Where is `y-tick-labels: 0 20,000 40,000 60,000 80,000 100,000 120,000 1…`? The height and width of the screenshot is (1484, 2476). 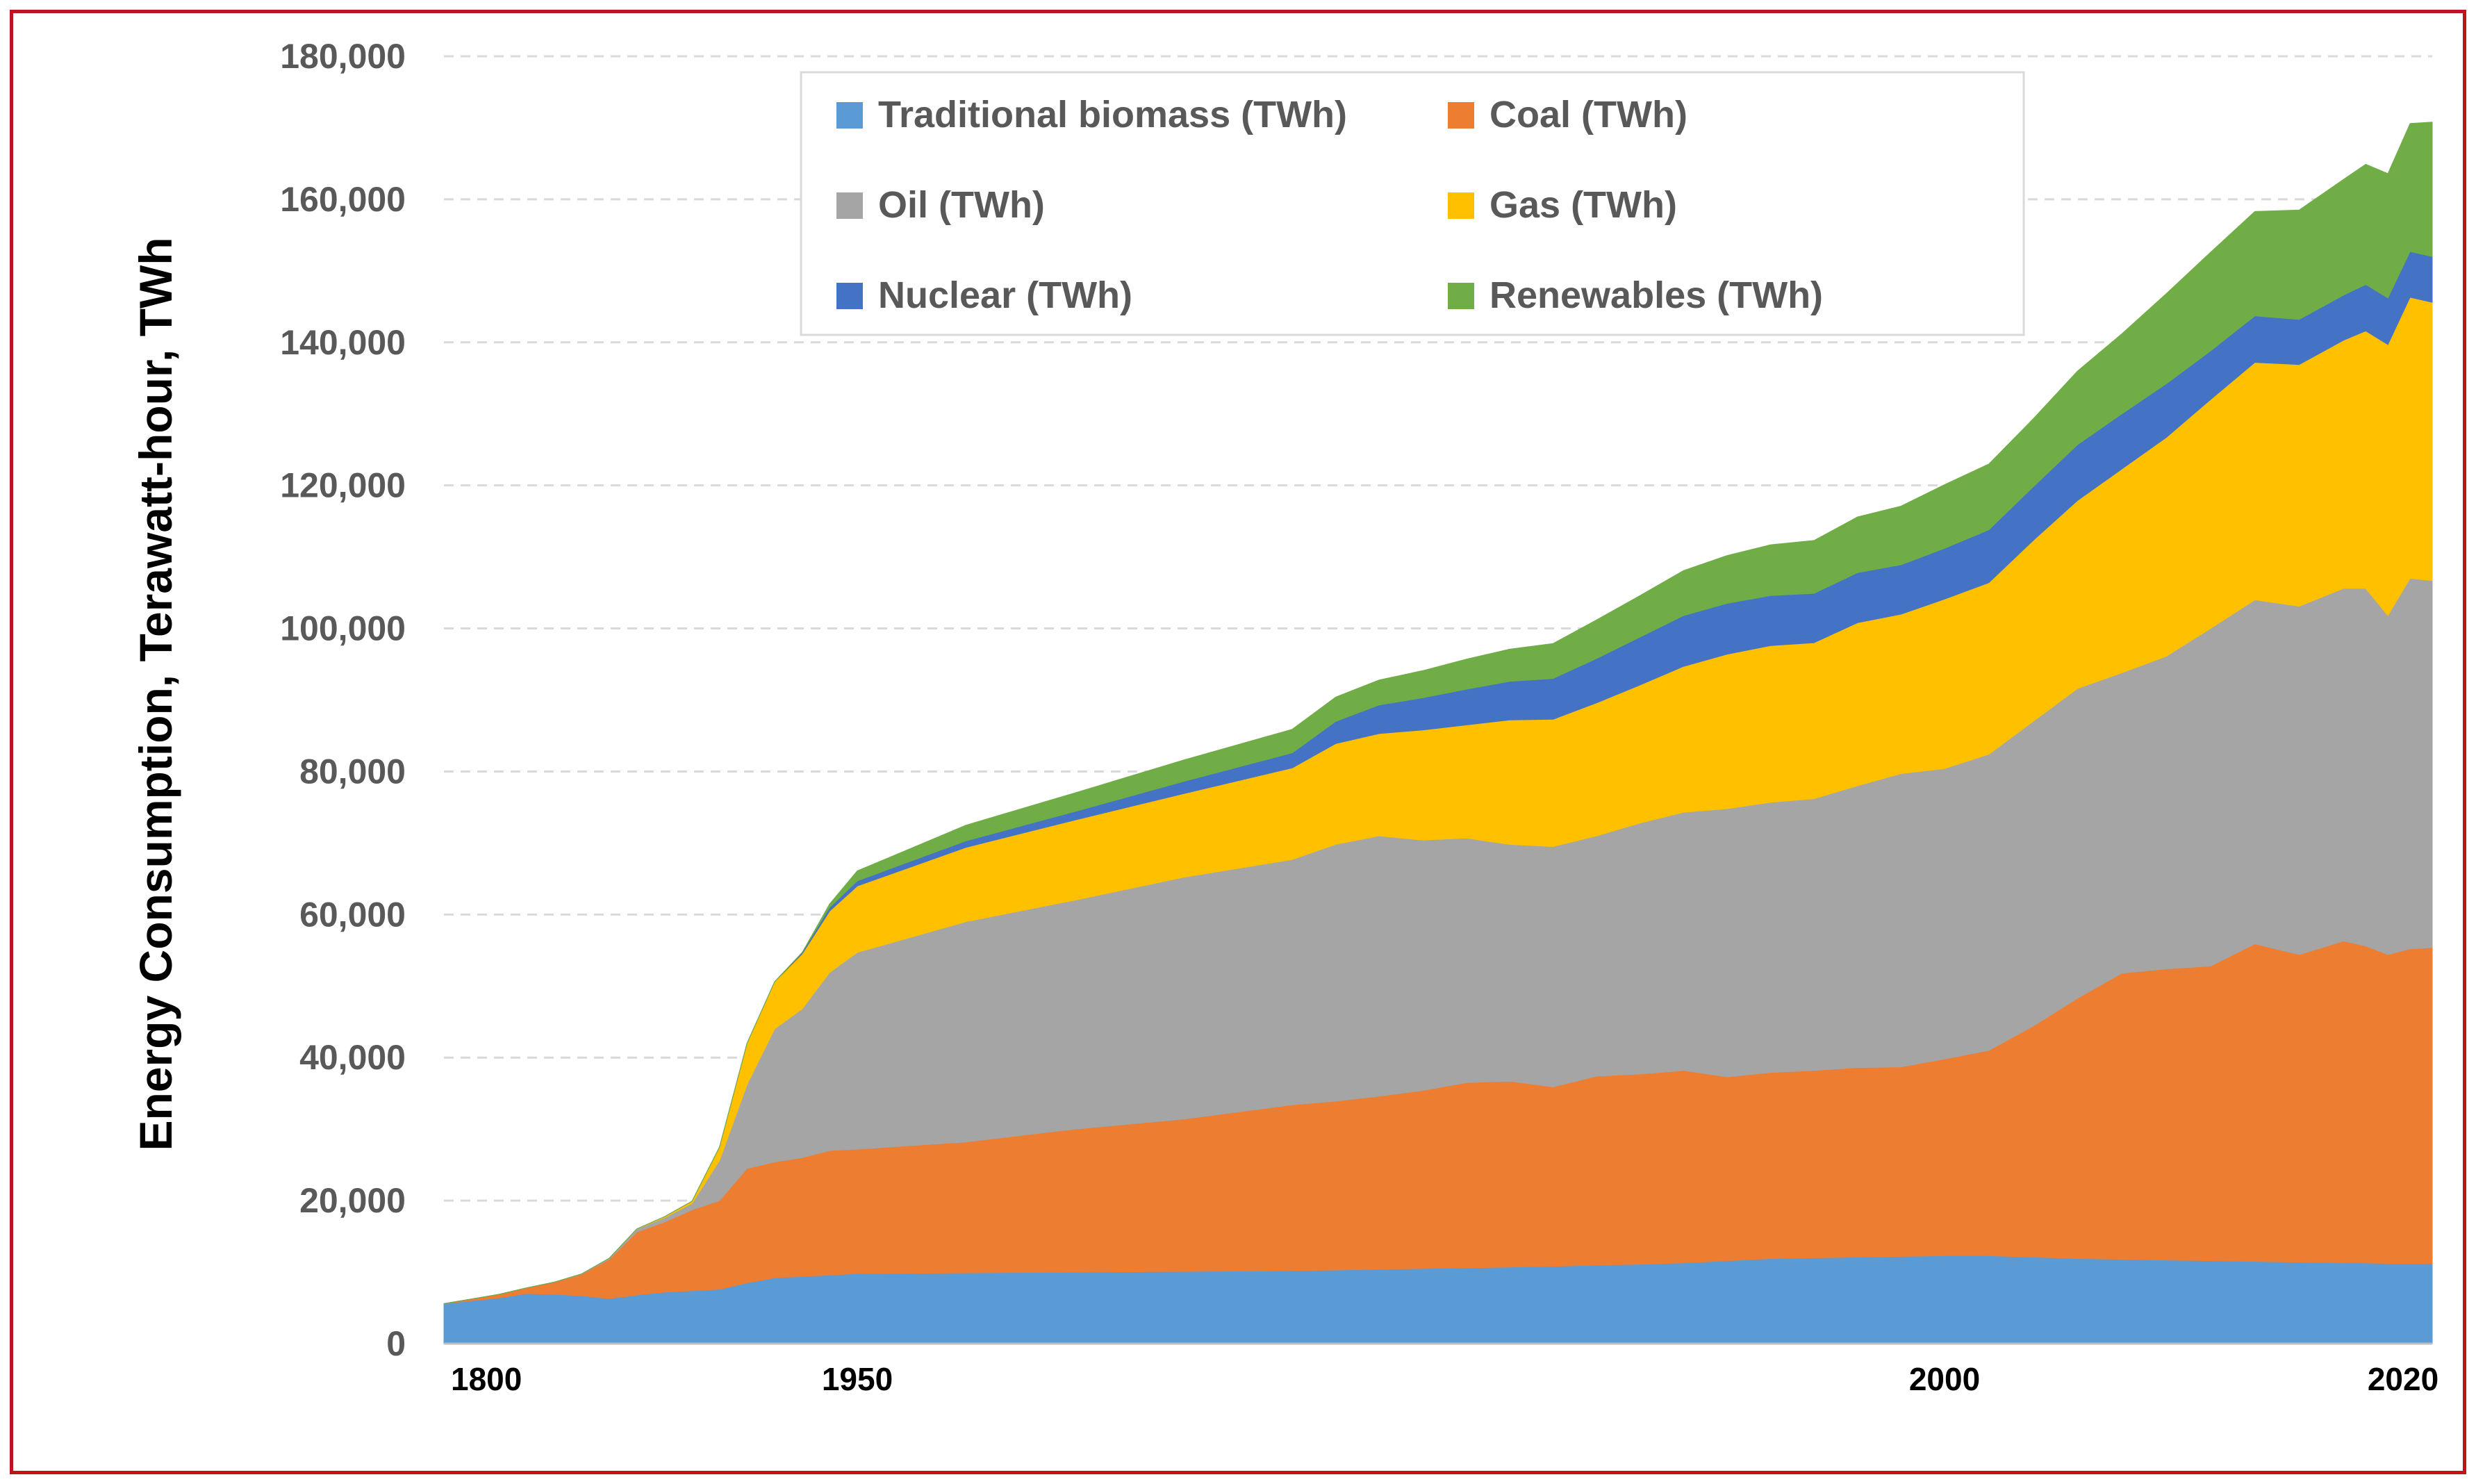
y-tick-labels: 0 20,000 40,000 60,000 80,000 100,000 120,000 1… is located at coordinates (343, 700).